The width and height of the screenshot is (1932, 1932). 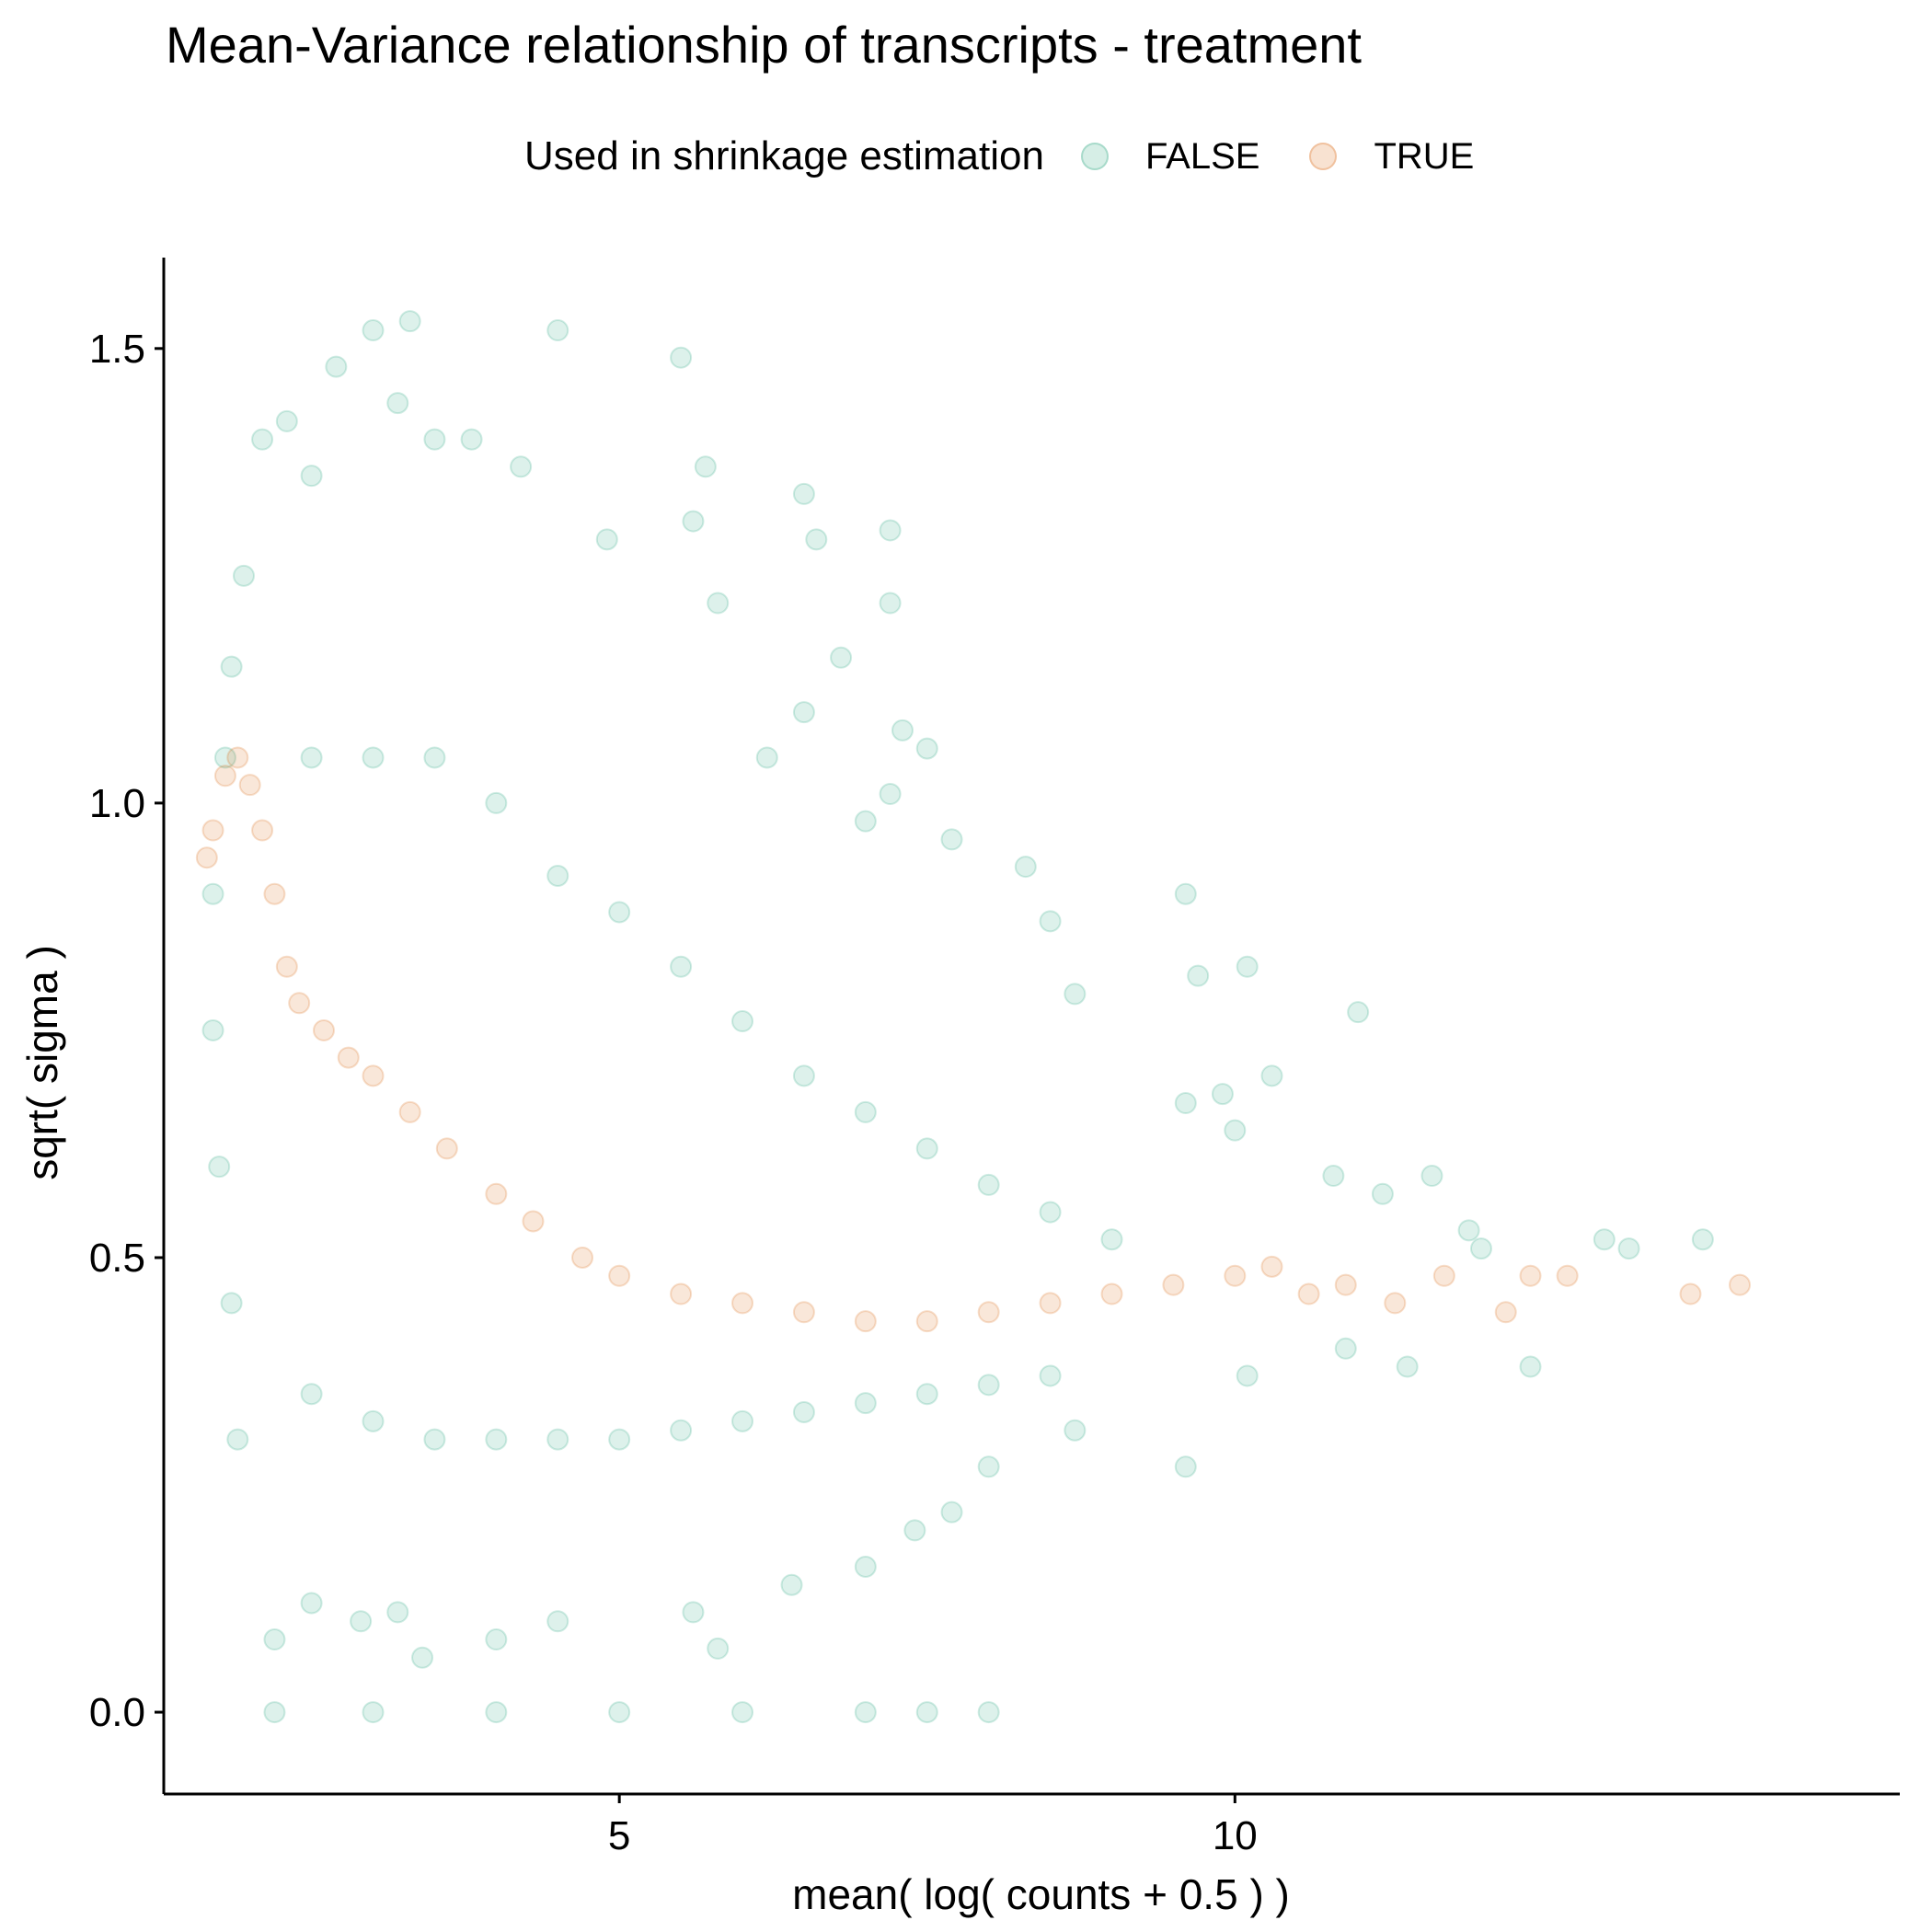 I want to click on y-tick-label: 1.5, so click(x=117, y=349).